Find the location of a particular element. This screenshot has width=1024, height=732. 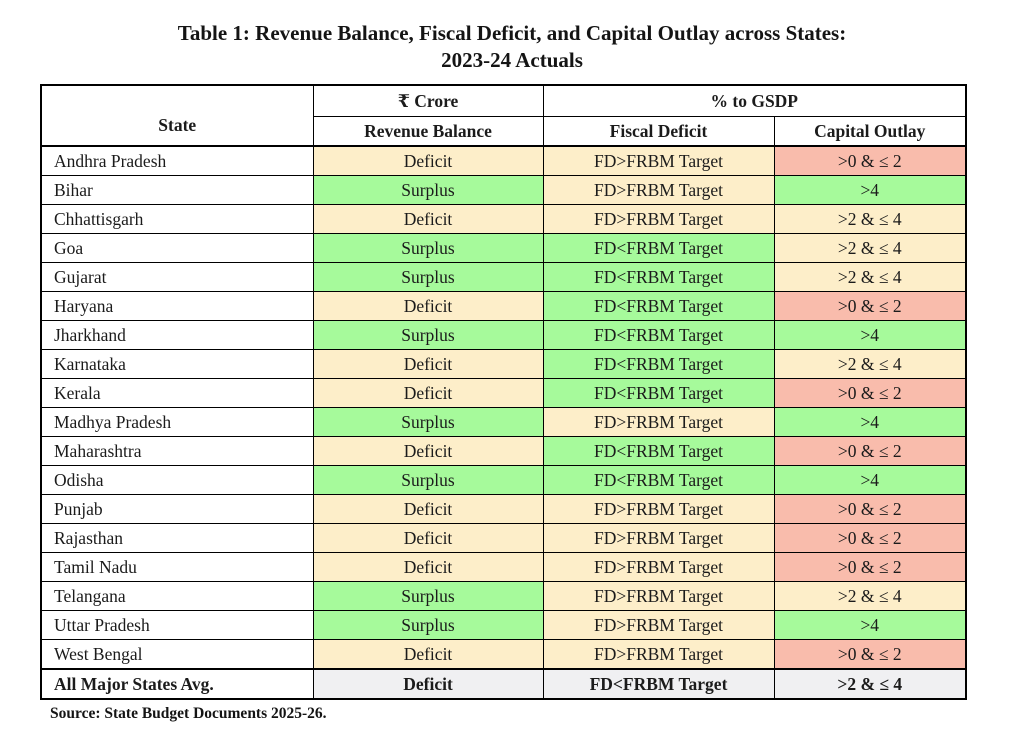

table-row: Maharashtra Deficit FD<FRBM Target >0 & ≤ 2 is located at coordinates (503, 450).